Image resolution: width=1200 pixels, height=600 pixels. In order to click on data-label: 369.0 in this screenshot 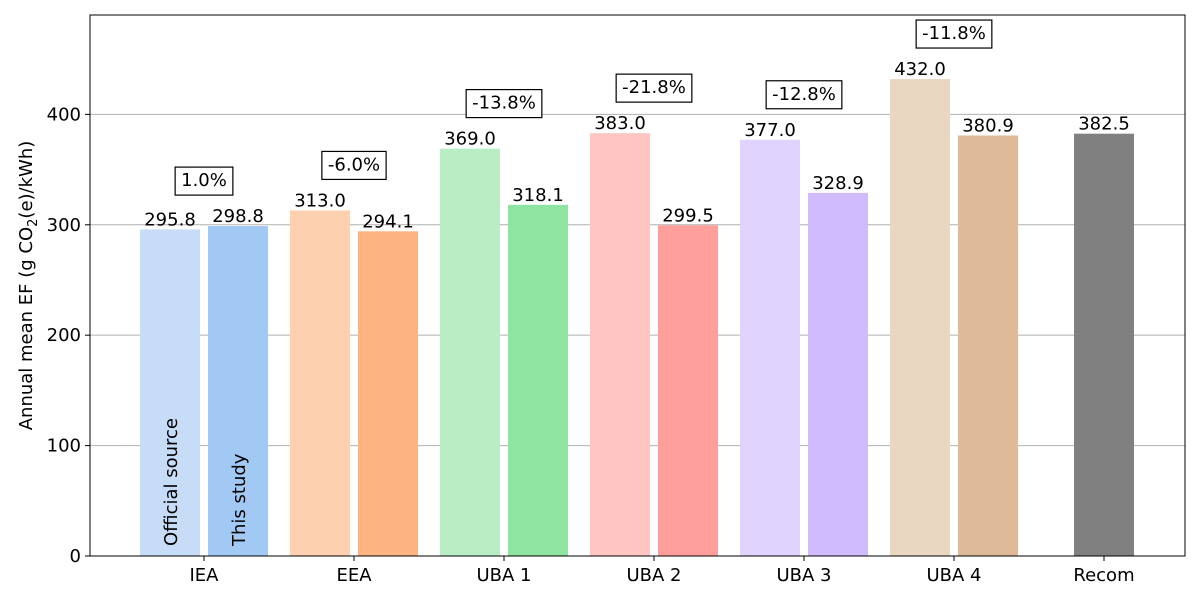, I will do `click(470, 139)`.